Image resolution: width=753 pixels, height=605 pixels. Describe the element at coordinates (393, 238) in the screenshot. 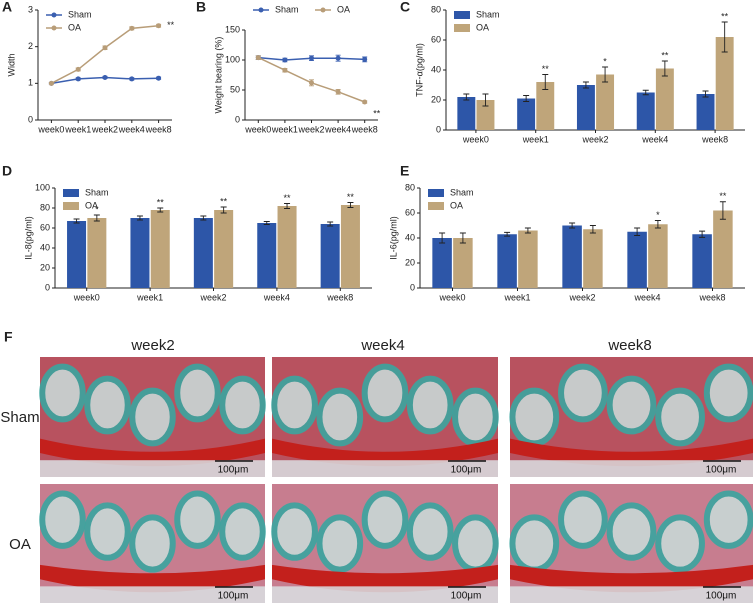

I see `y-axis-label: IL-6(pg/ml)` at that location.